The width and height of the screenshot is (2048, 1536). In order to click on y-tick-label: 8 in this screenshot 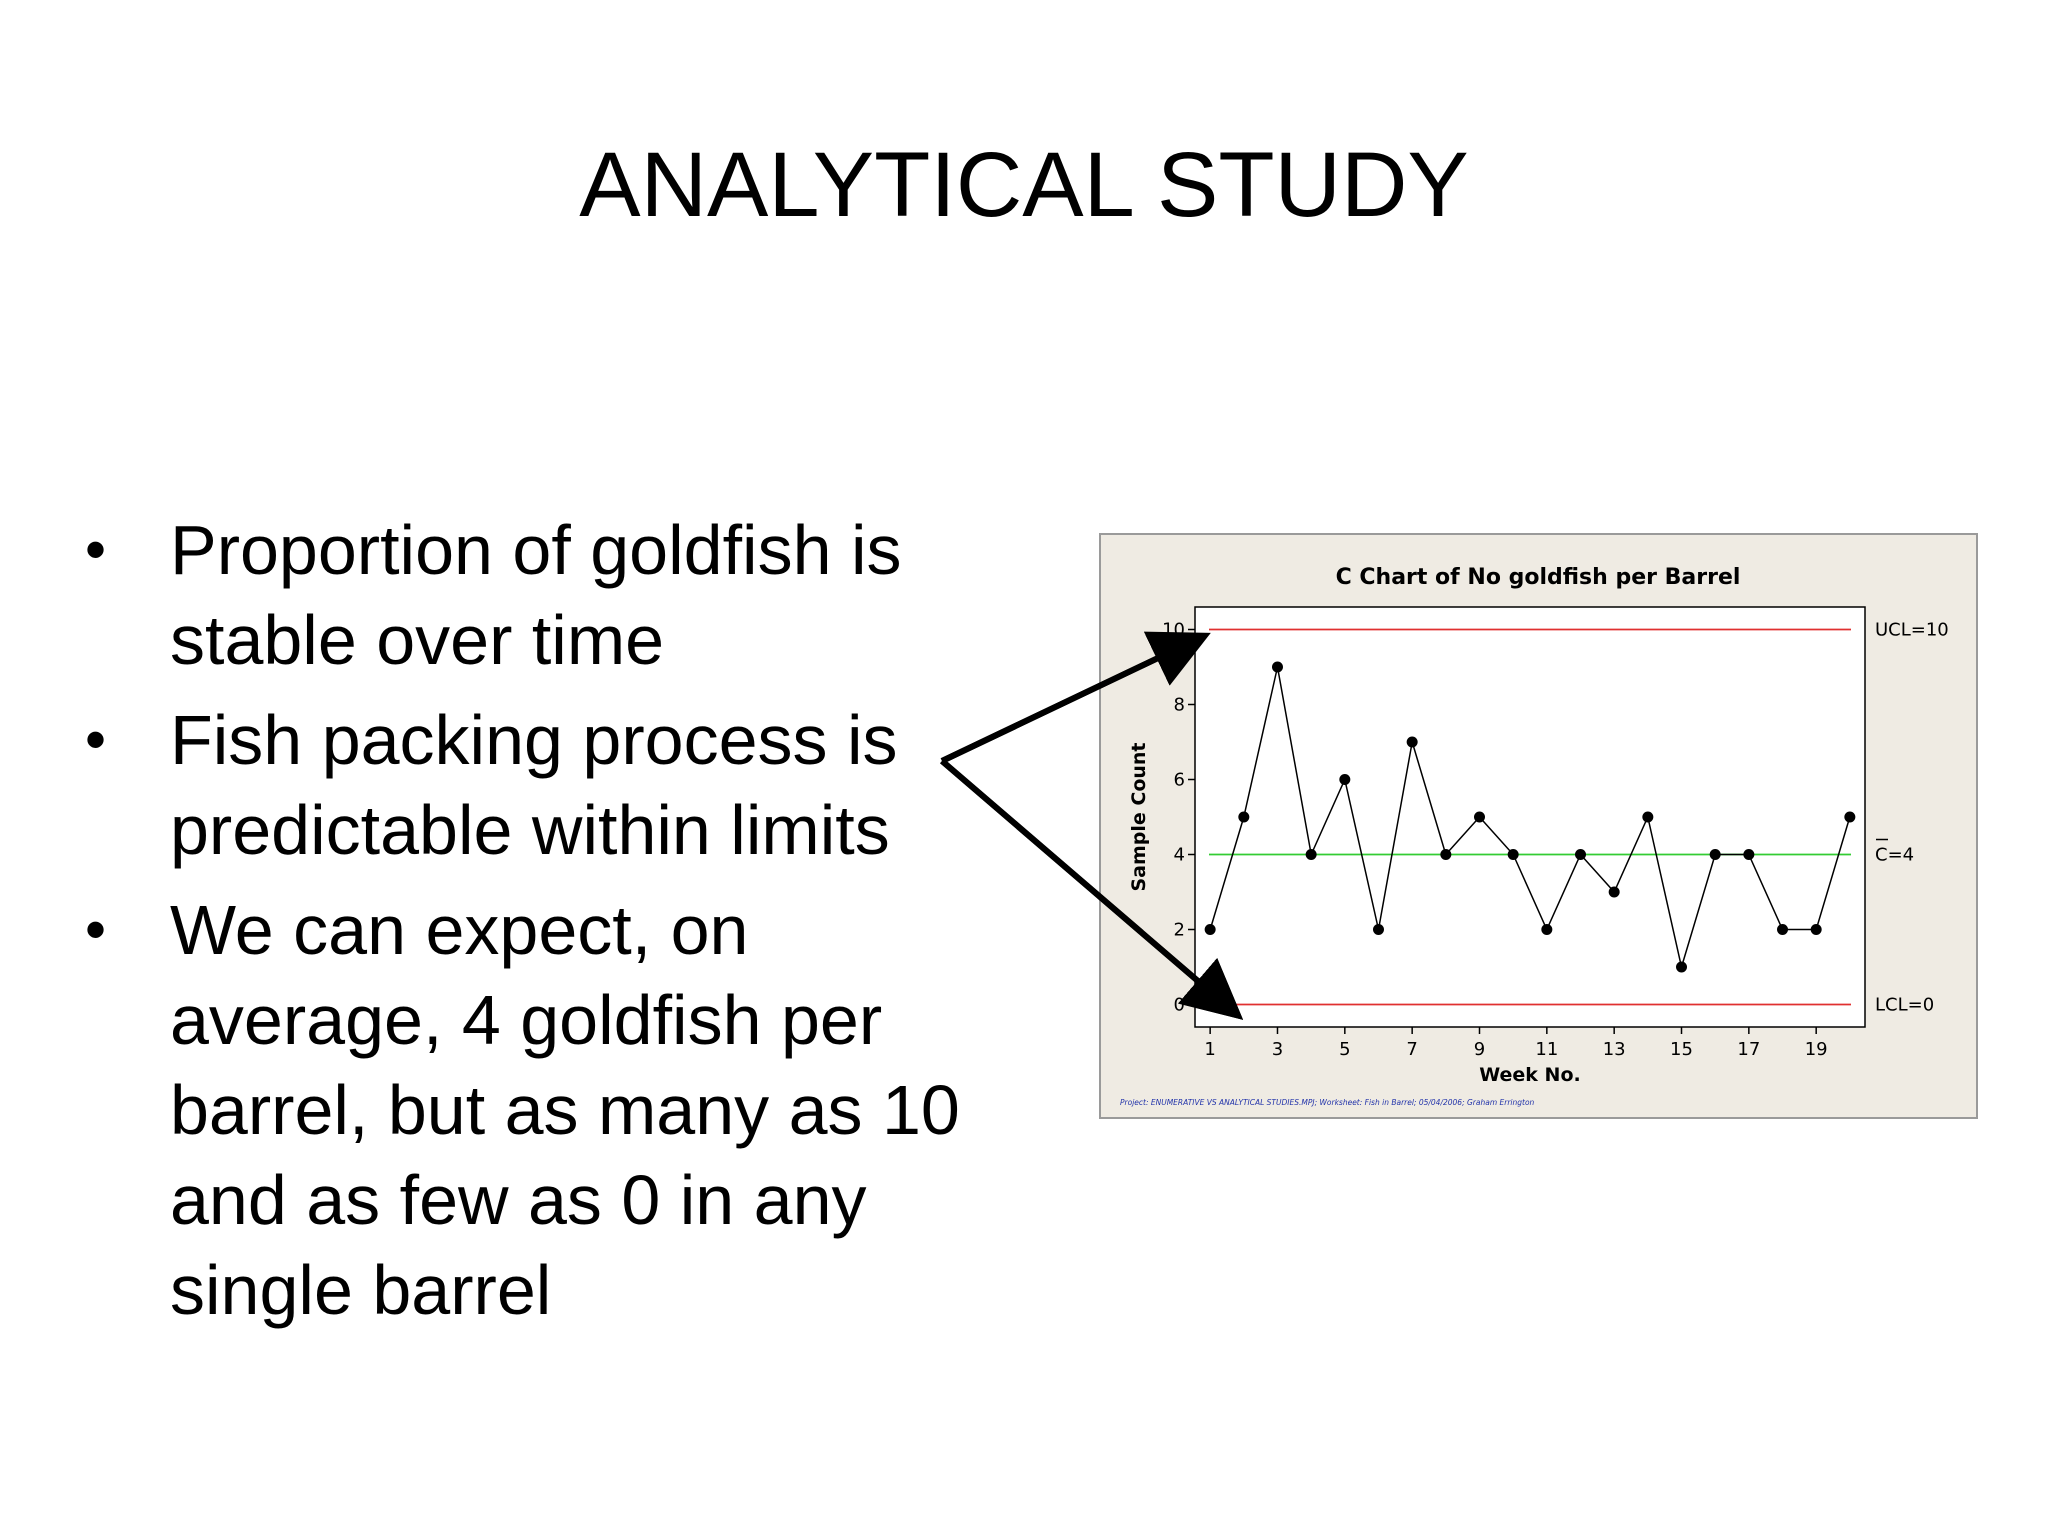, I will do `click(1179, 705)`.